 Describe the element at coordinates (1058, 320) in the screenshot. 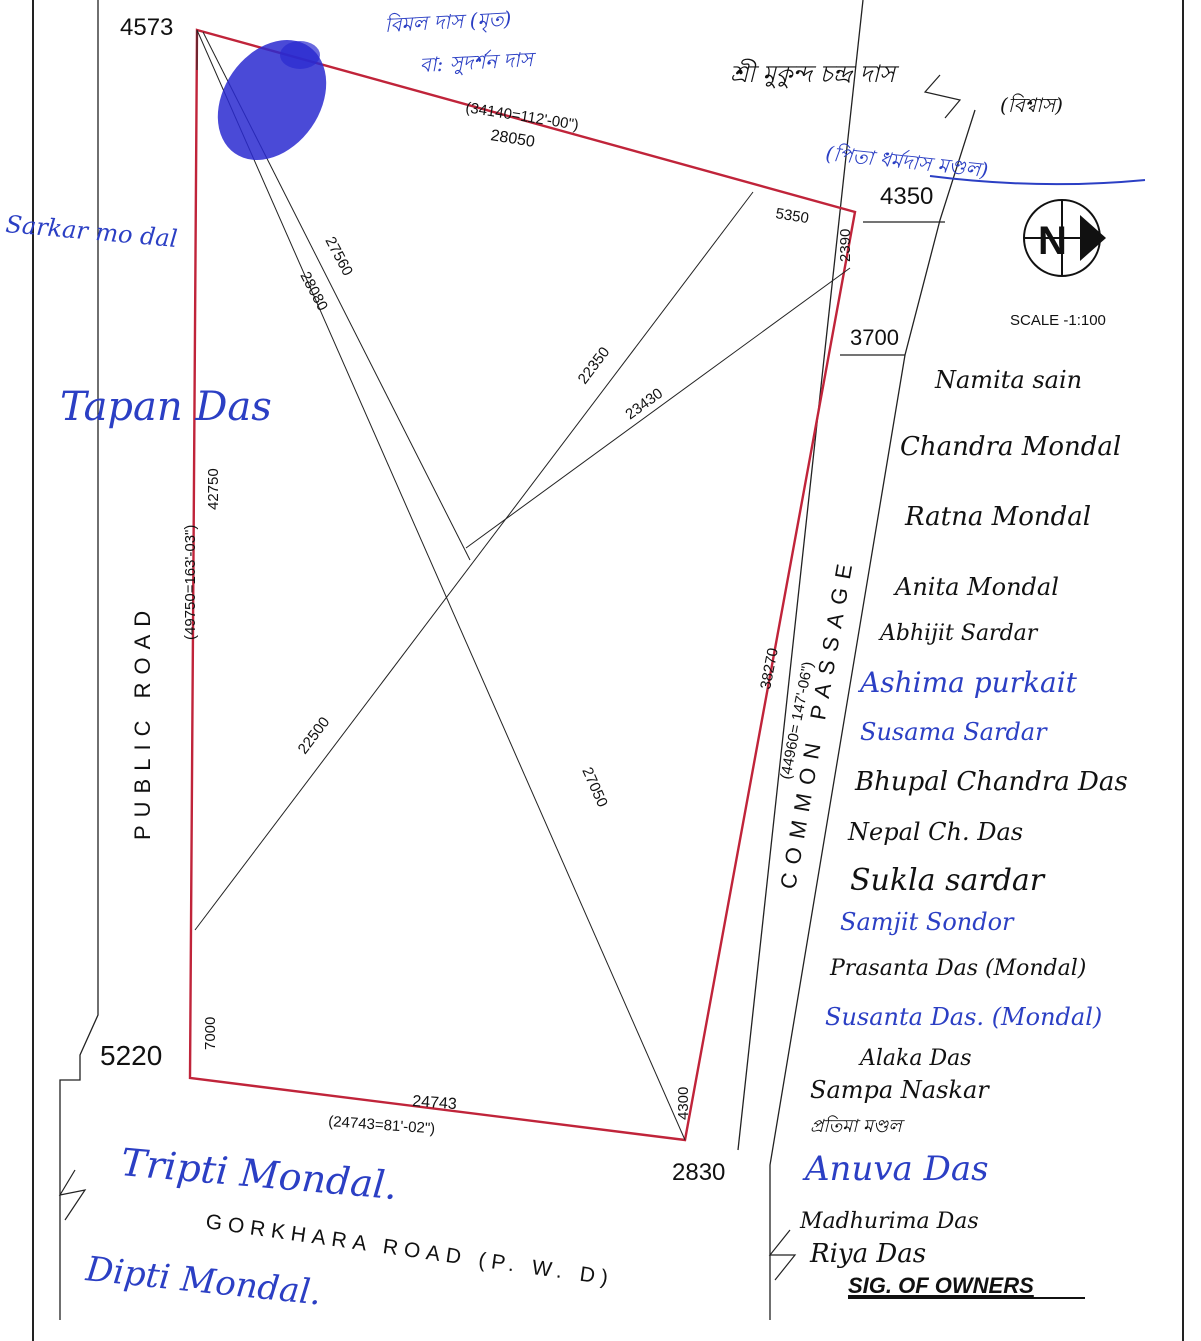

I see `scale-label: SCALE -1:100` at that location.